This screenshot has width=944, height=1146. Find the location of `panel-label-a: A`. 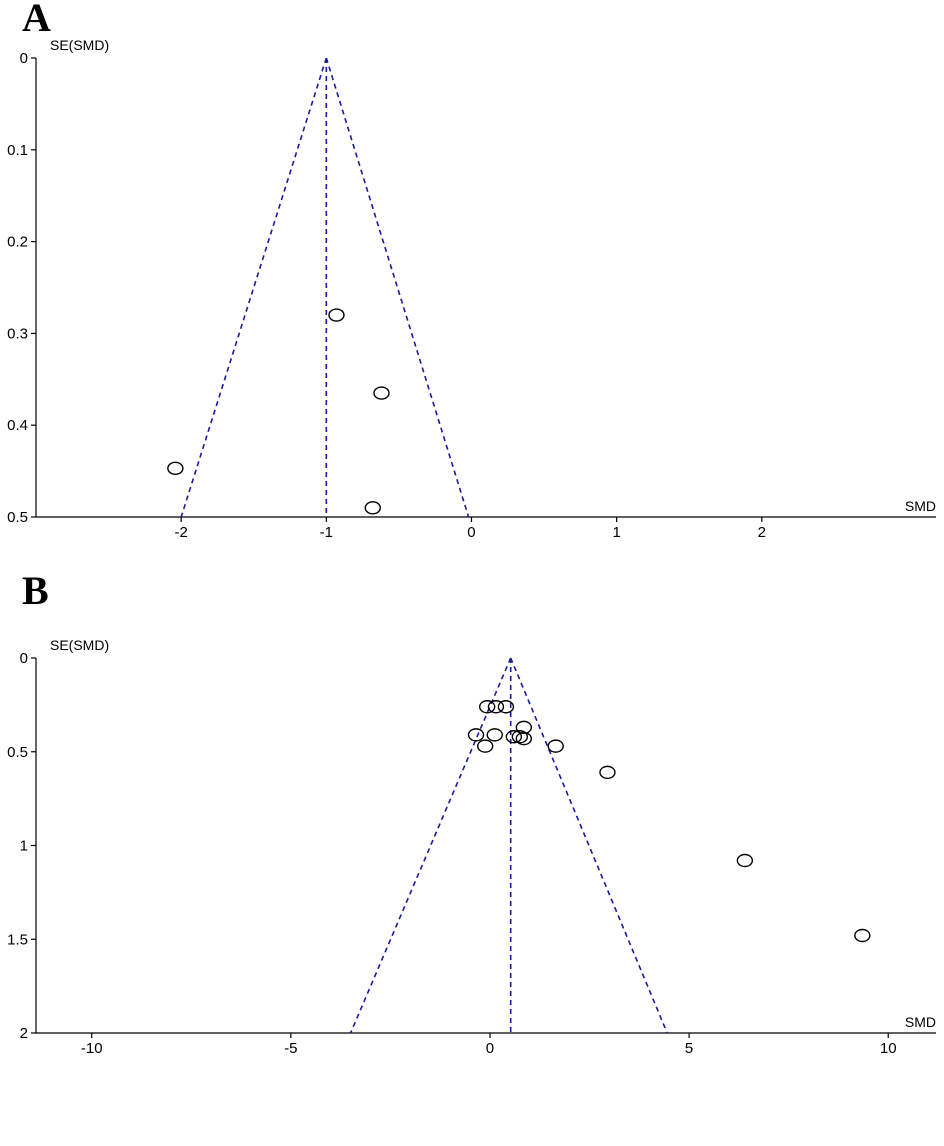

panel-label-a: A is located at coordinates (36, 20).